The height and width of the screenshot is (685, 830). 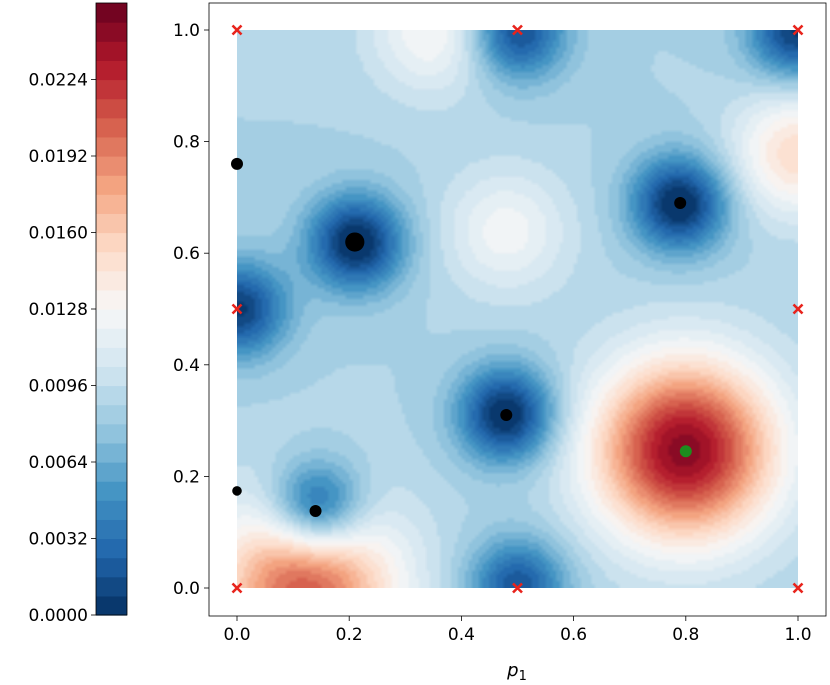 I want to click on colorbar-tick-label: 0.0000, so click(x=58, y=616).